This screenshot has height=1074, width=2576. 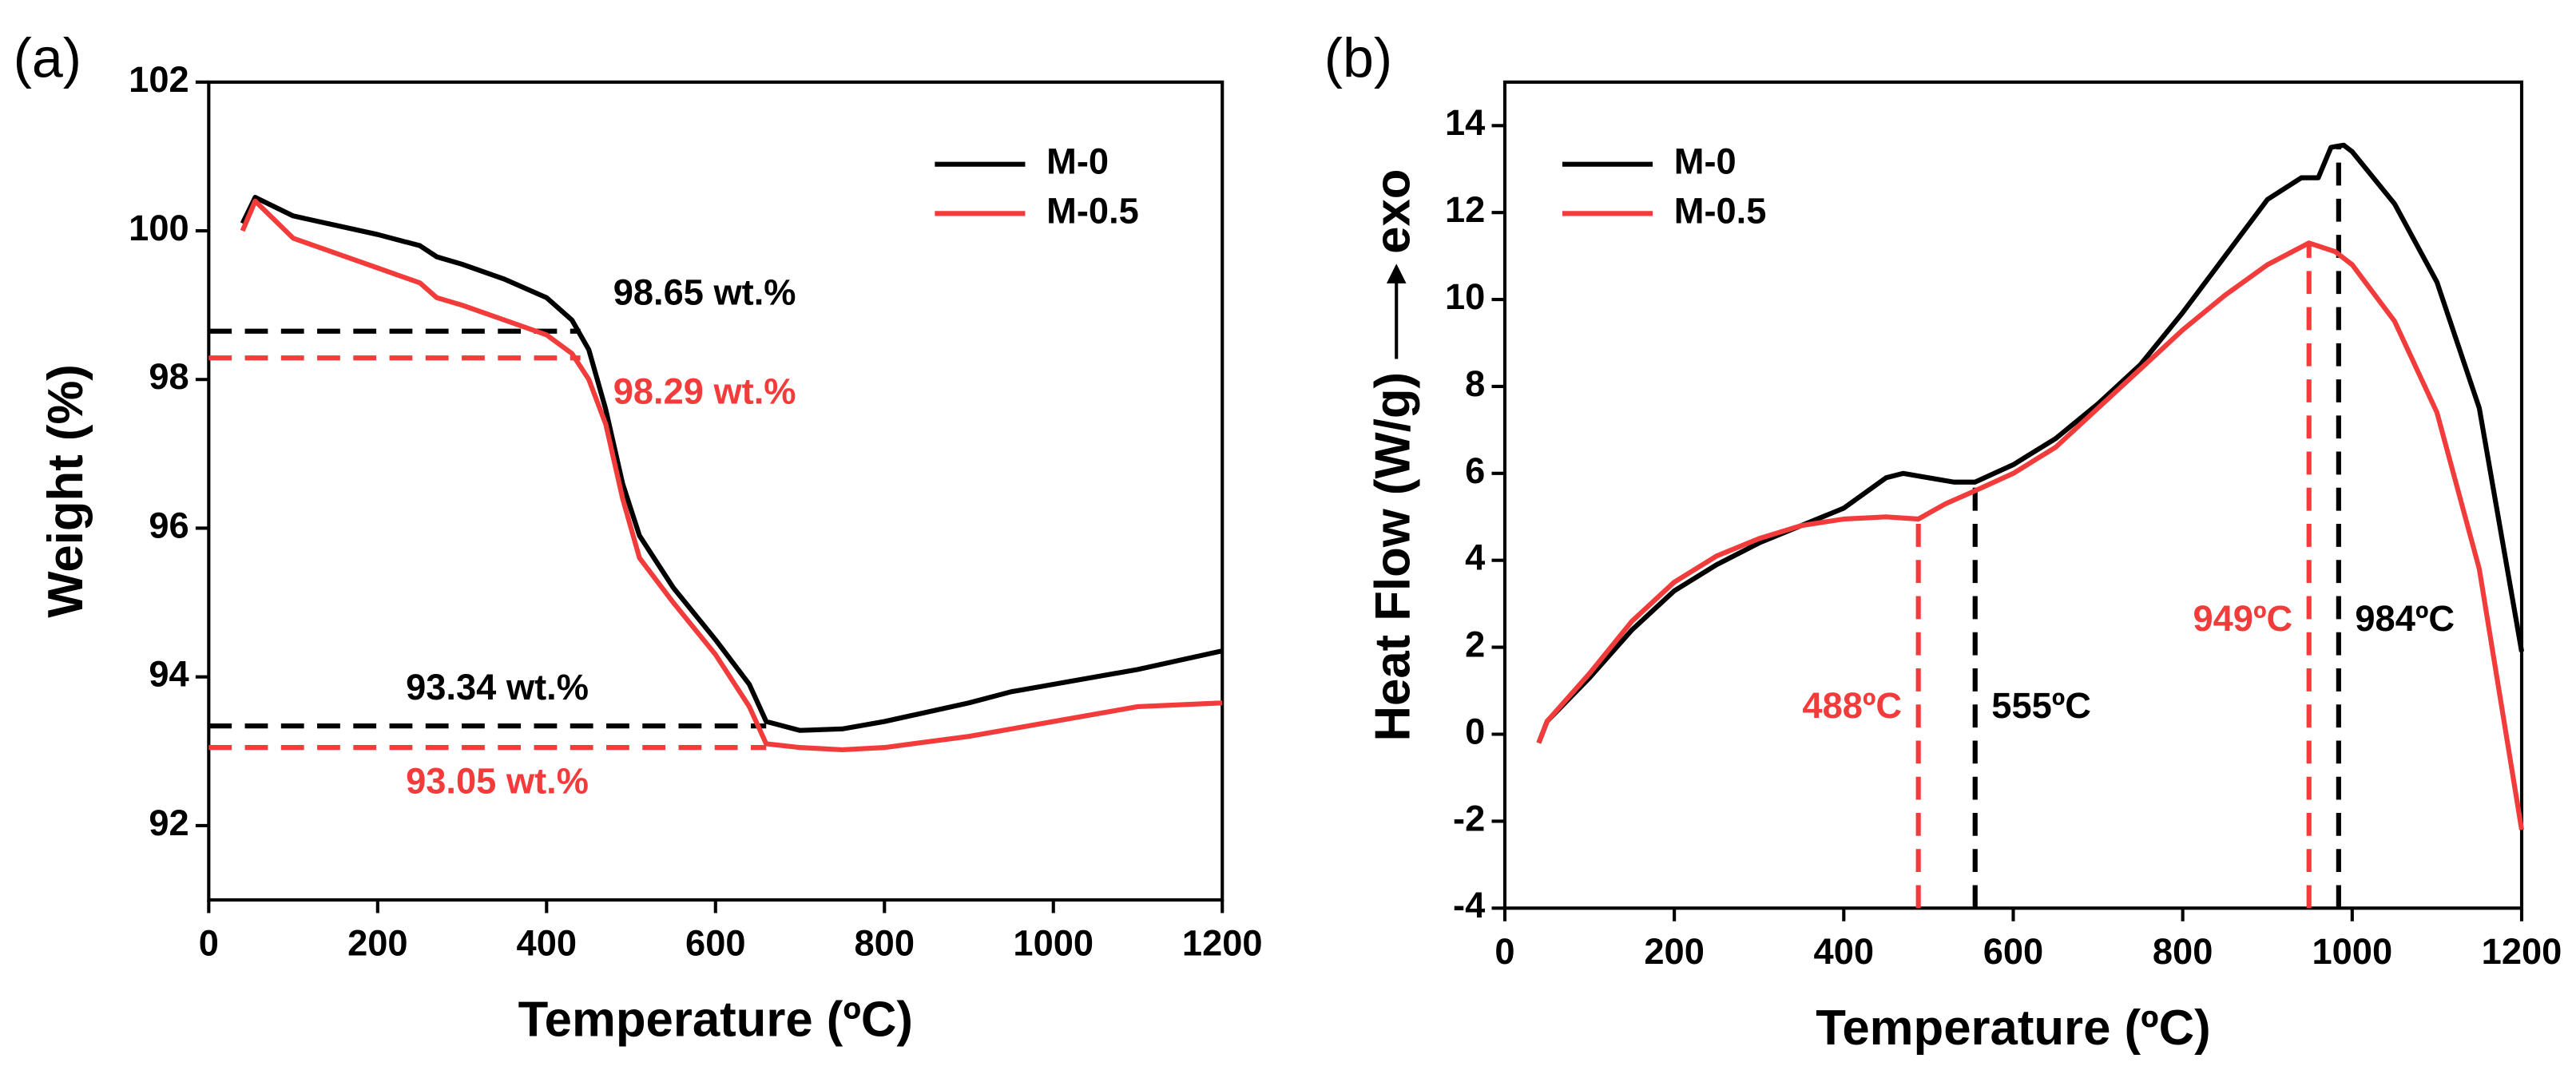 I want to click on exo-label: exo, so click(x=1393, y=212).